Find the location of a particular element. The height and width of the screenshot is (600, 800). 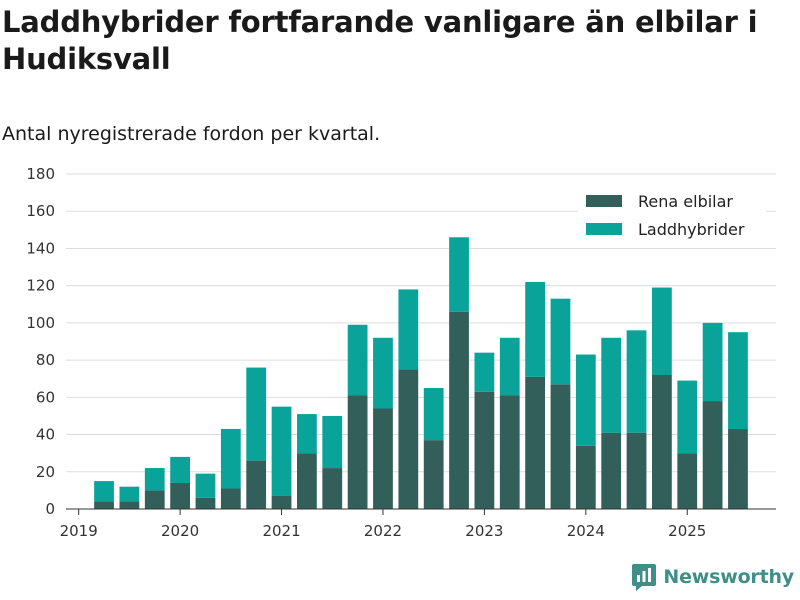

y-tick-label: 140 is located at coordinates (40, 248).